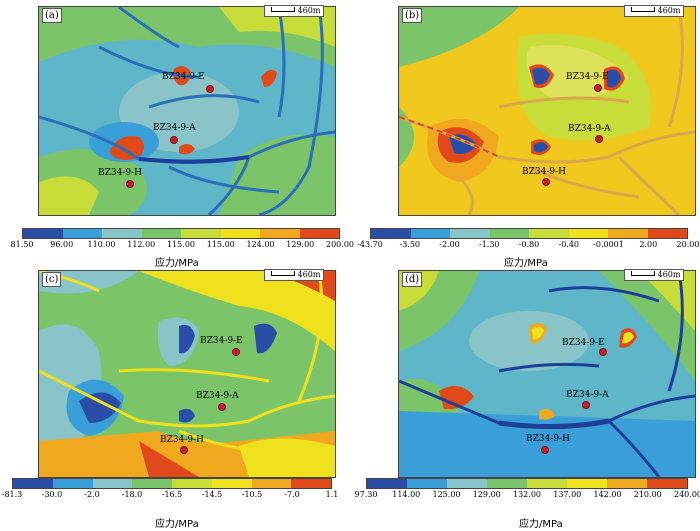 The height and width of the screenshot is (531, 700). I want to click on colorbar-tick-label: 240.00, so click(687, 494).